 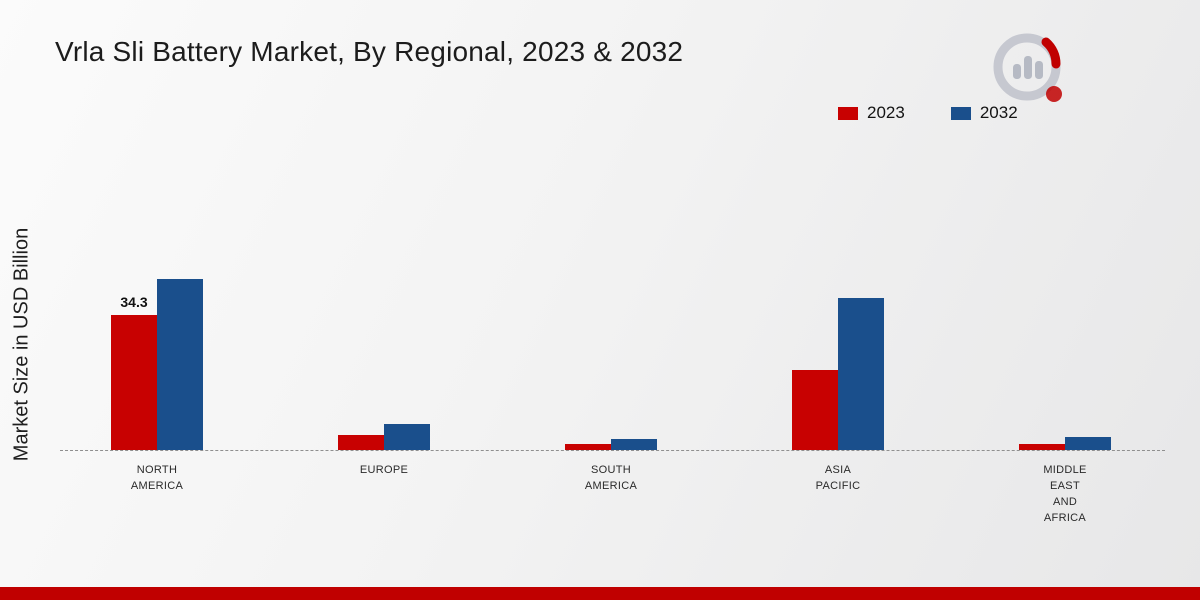 What do you see at coordinates (861, 374) in the screenshot?
I see `bar-2032-asia-pacific` at bounding box center [861, 374].